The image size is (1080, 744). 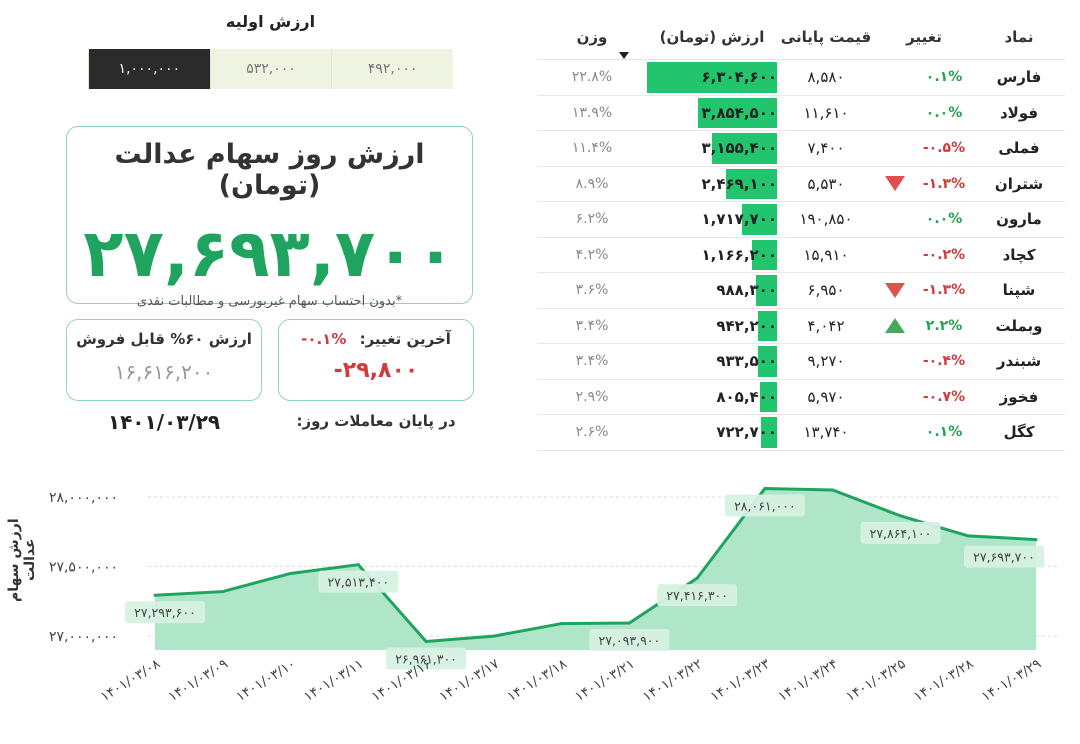 What do you see at coordinates (826, 254) in the screenshot?
I see `row-price: ۱۵,۹۱۰` at bounding box center [826, 254].